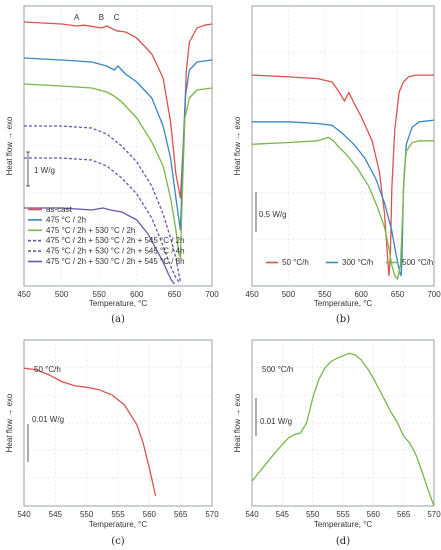  What do you see at coordinates (357, 262) in the screenshot?
I see `legend-entry: 300 °C/h` at bounding box center [357, 262].